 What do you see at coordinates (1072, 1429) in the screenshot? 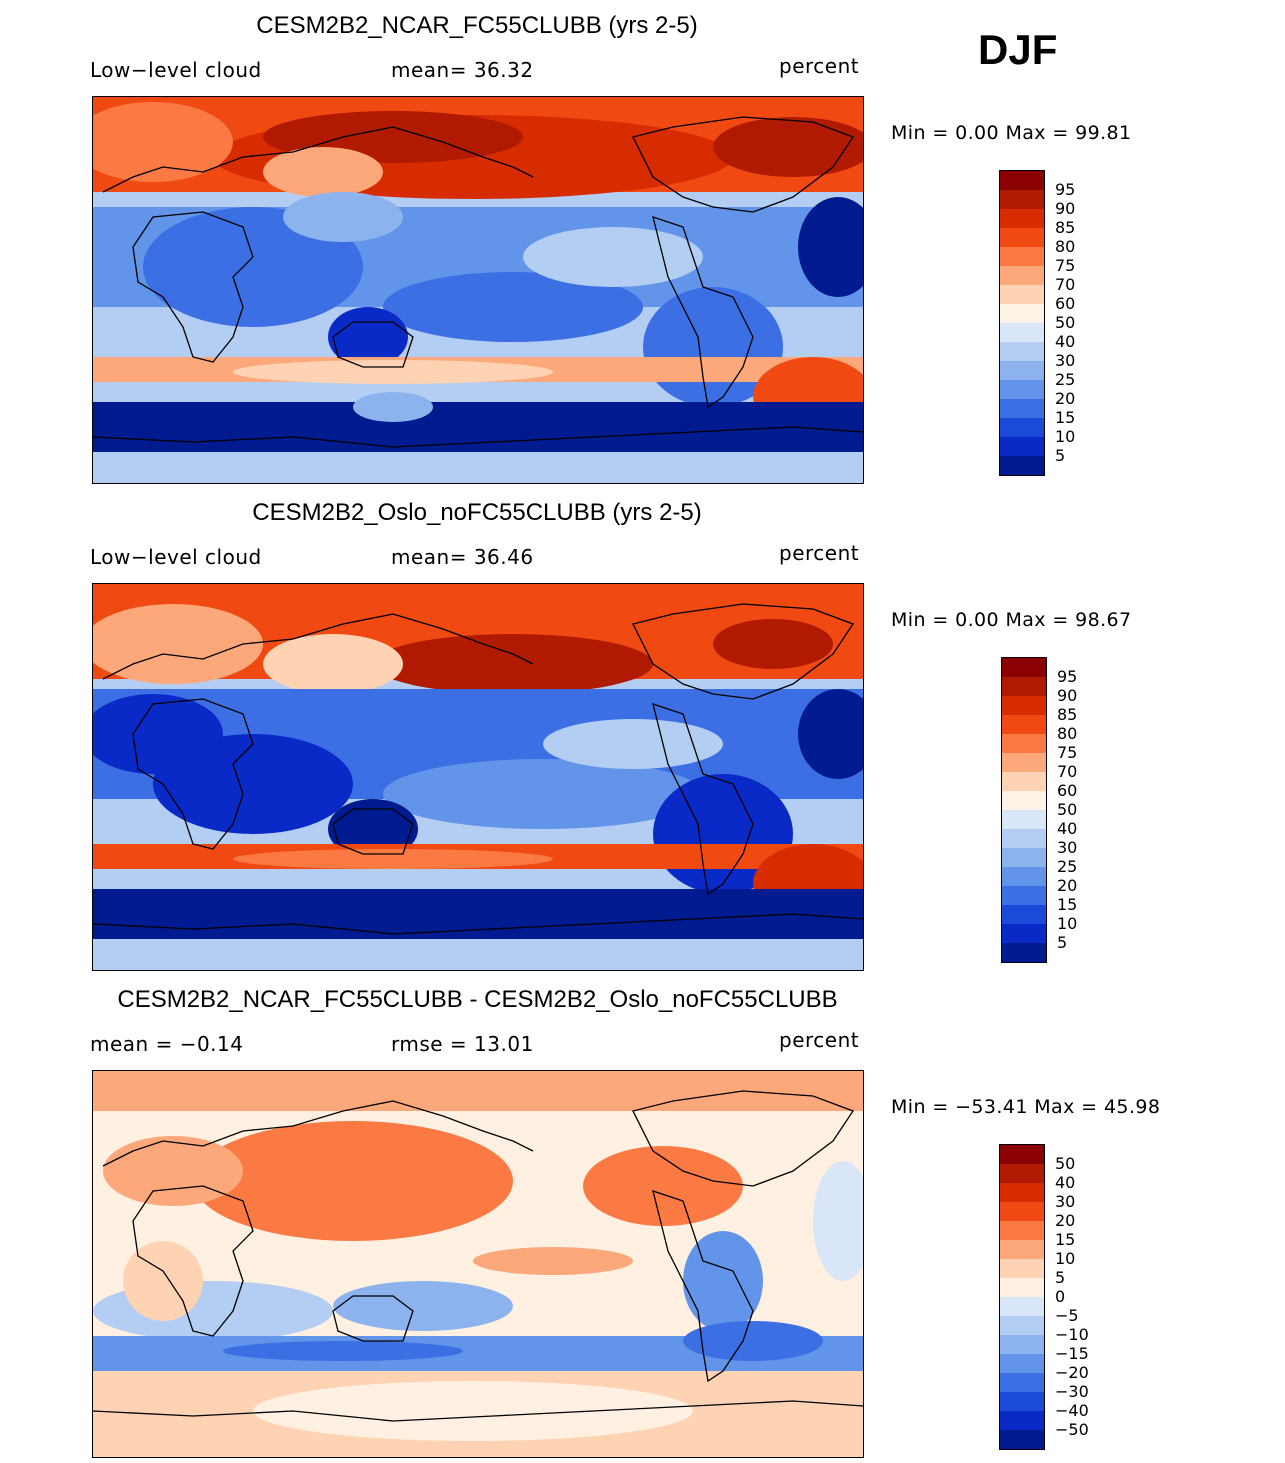
I see `colorbar-tick-label: −50` at bounding box center [1072, 1429].